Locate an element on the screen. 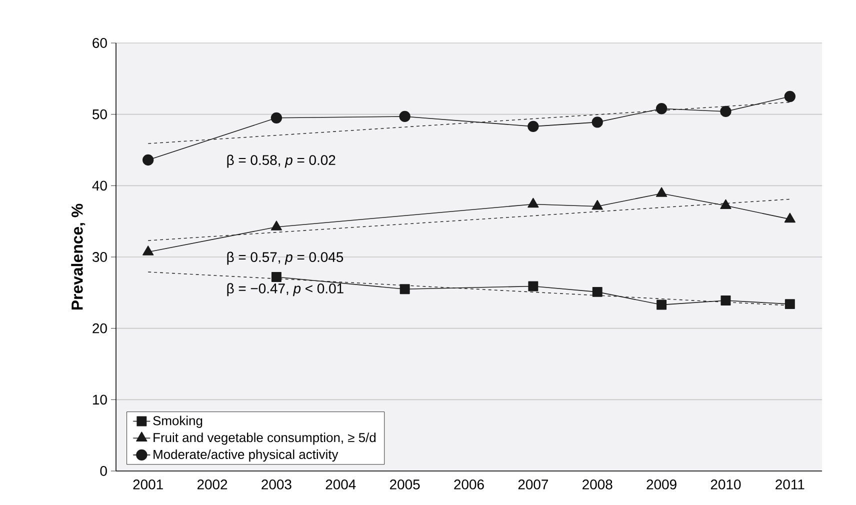 Image resolution: width=856 pixels, height=505 pixels. x-tick-label: 2001 is located at coordinates (148, 485).